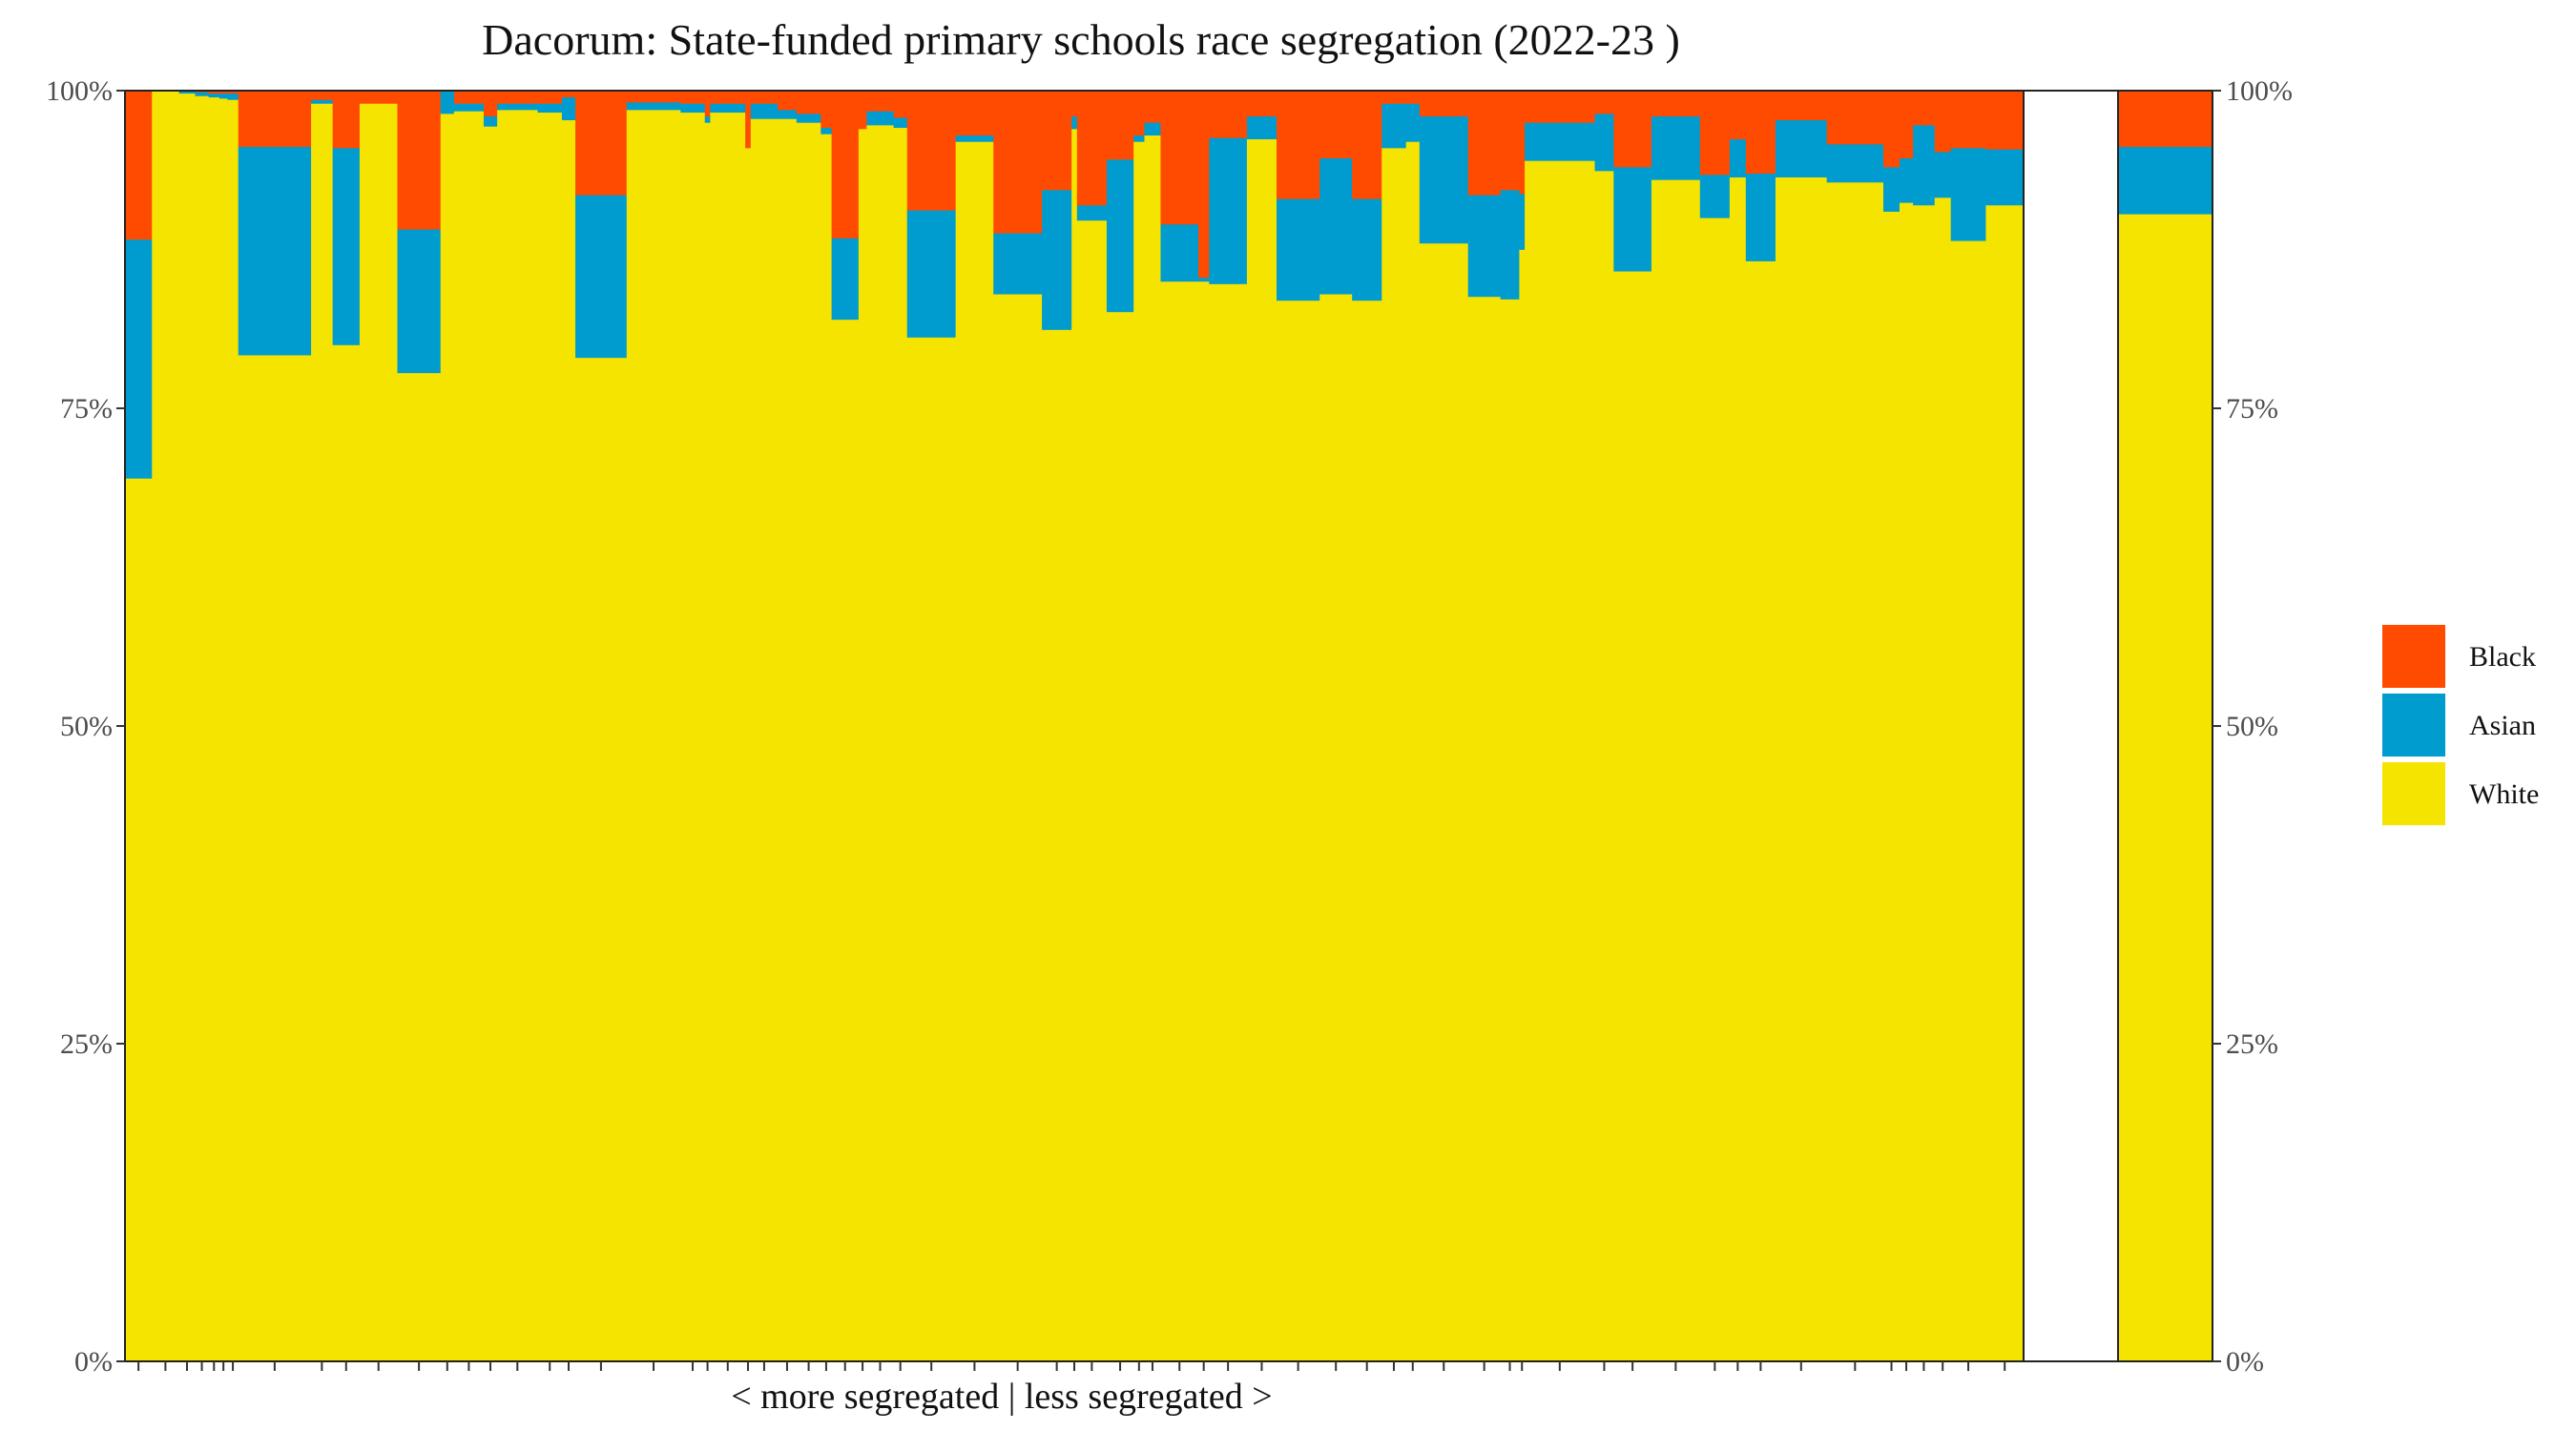  Describe the element at coordinates (2165, 180) in the screenshot. I see `total-segment-asian` at that location.